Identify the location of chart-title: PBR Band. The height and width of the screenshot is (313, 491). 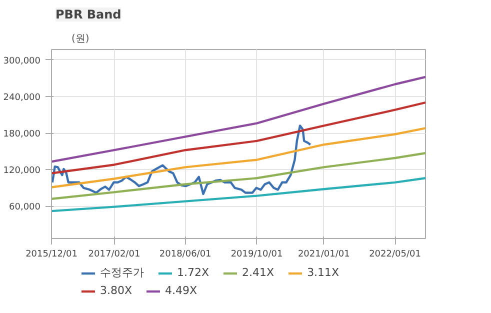
(89, 15).